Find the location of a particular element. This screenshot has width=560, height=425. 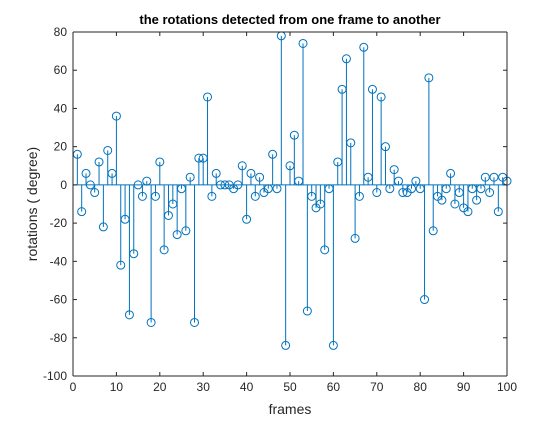

x-tick-label: 10 is located at coordinates (117, 387).